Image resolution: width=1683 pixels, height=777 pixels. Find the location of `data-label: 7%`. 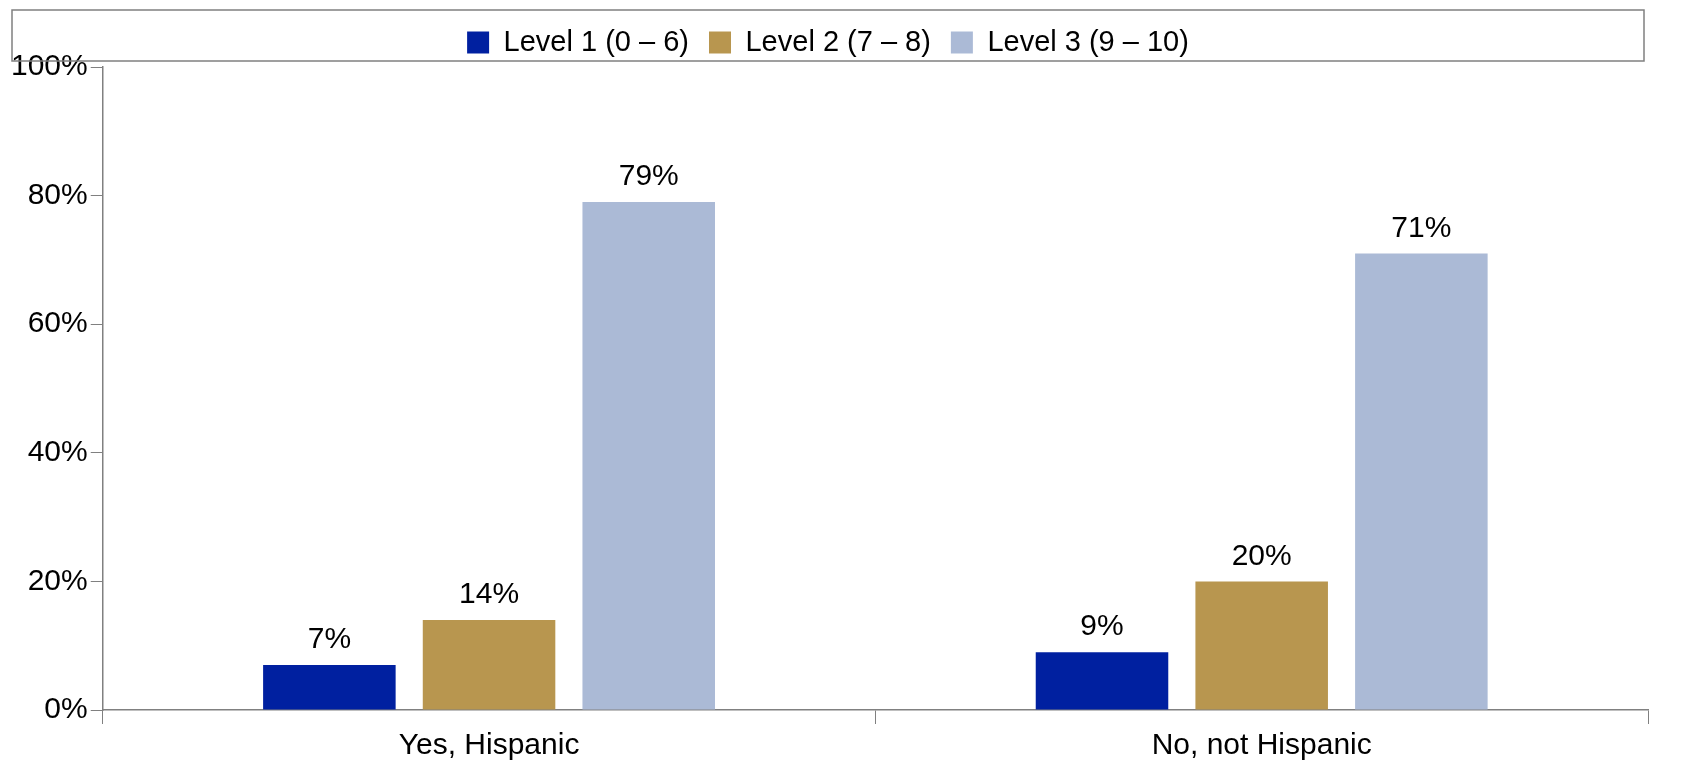

data-label: 7% is located at coordinates (329, 638).